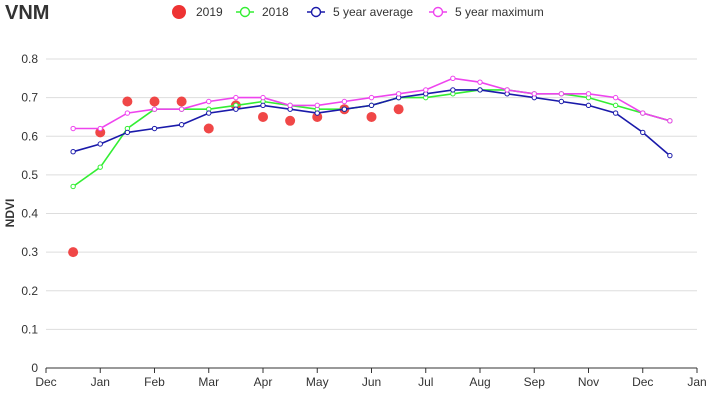 Image resolution: width=726 pixels, height=400 pixels. What do you see at coordinates (425, 382) in the screenshot?
I see `x-tick-label: Jul` at bounding box center [425, 382].